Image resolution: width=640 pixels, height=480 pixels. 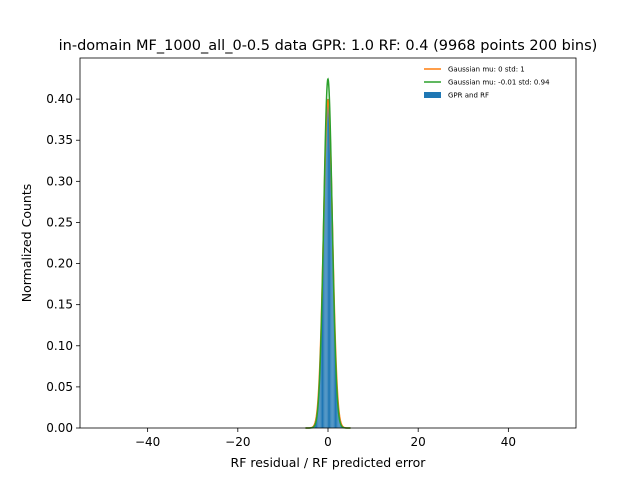 What do you see at coordinates (59, 181) in the screenshot?
I see `y-tick-label: 0.30` at bounding box center [59, 181].